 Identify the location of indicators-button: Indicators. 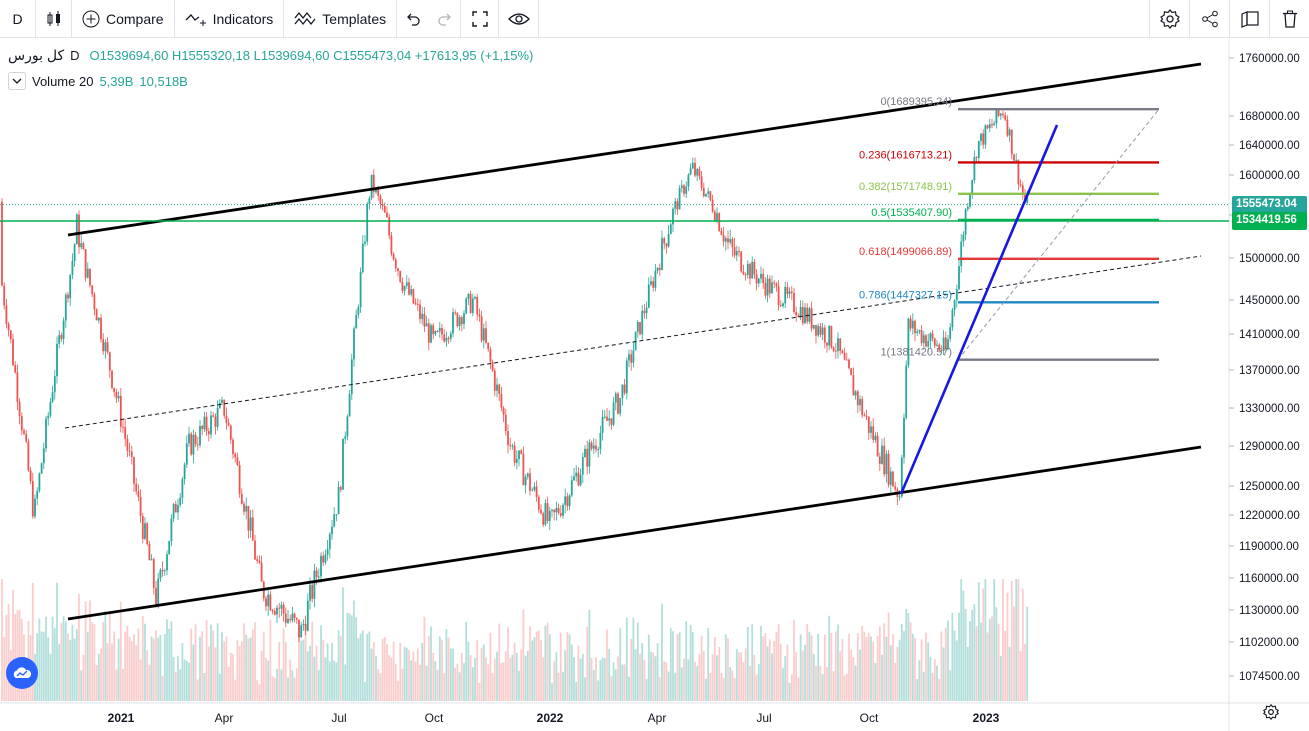
(230, 19).